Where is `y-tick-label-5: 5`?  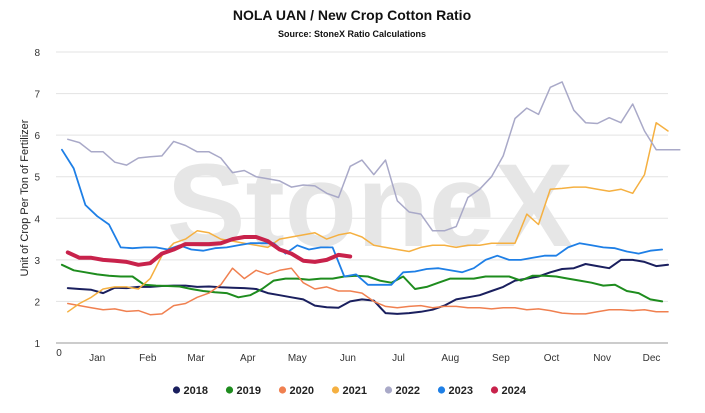
y-tick-label-5: 5 is located at coordinates (37, 178).